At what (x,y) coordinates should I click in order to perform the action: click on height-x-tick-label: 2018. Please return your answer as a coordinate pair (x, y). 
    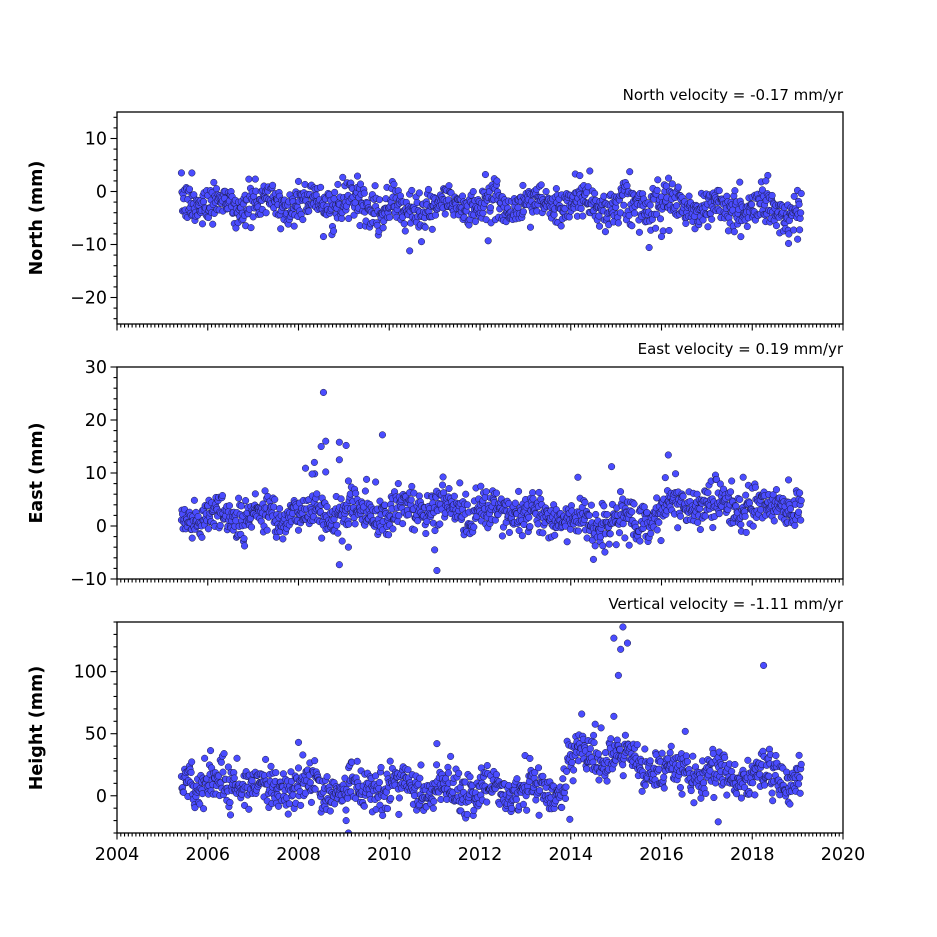
    Looking at the image, I should click on (752, 855).